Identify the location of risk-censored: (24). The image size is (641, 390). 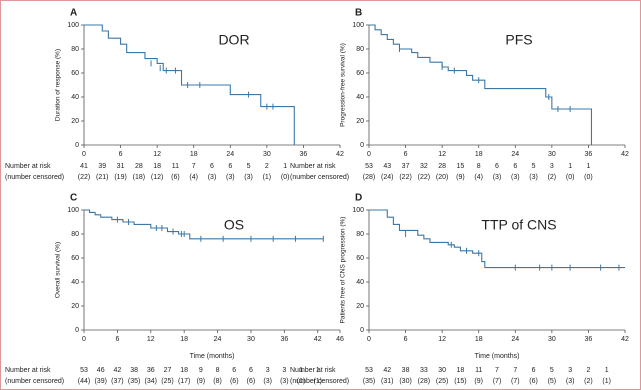
(387, 177).